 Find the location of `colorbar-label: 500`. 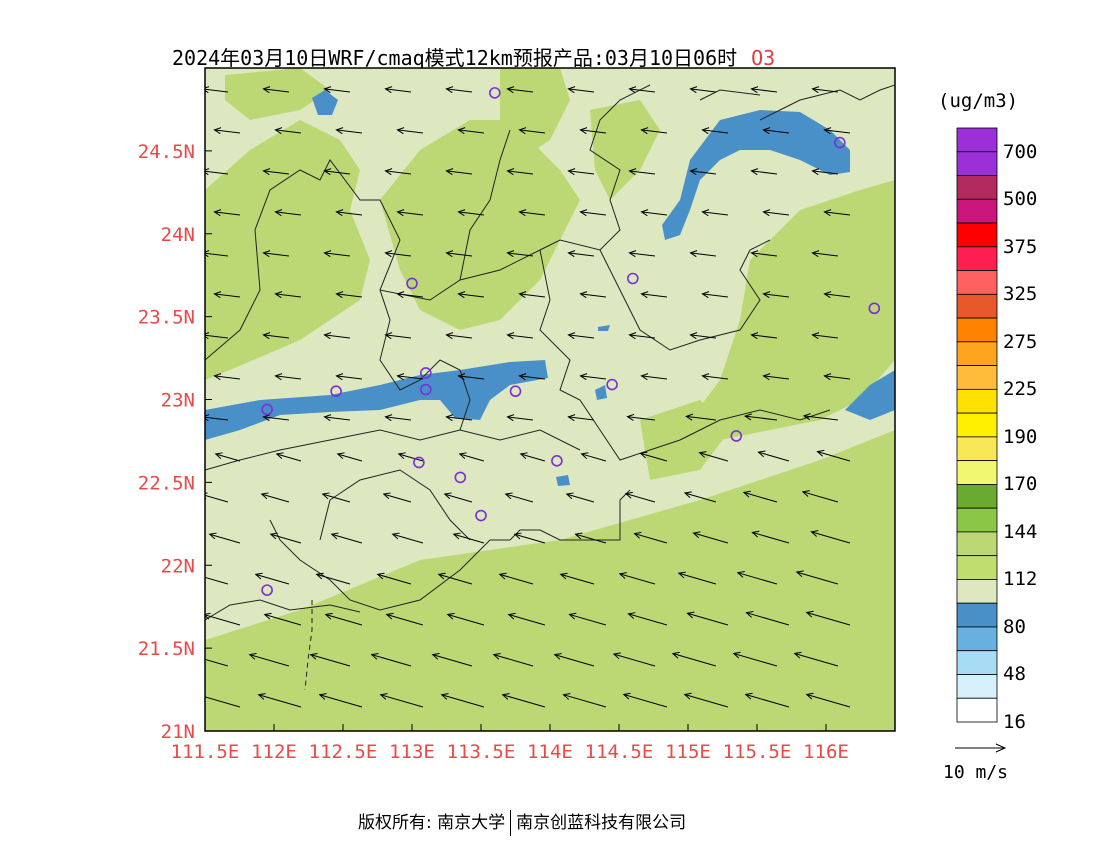

colorbar-label: 500 is located at coordinates (1020, 199).